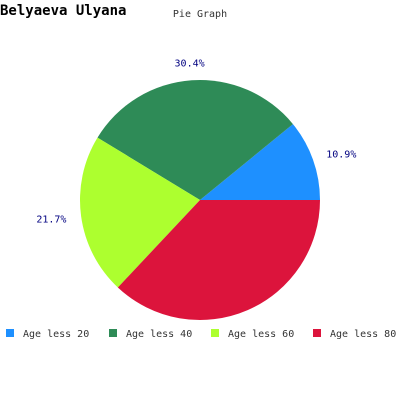 Image resolution: width=400 pixels, height=400 pixels. Describe the element at coordinates (200, 14) in the screenshot. I see `chart-subtitle: Pie Graph` at that location.